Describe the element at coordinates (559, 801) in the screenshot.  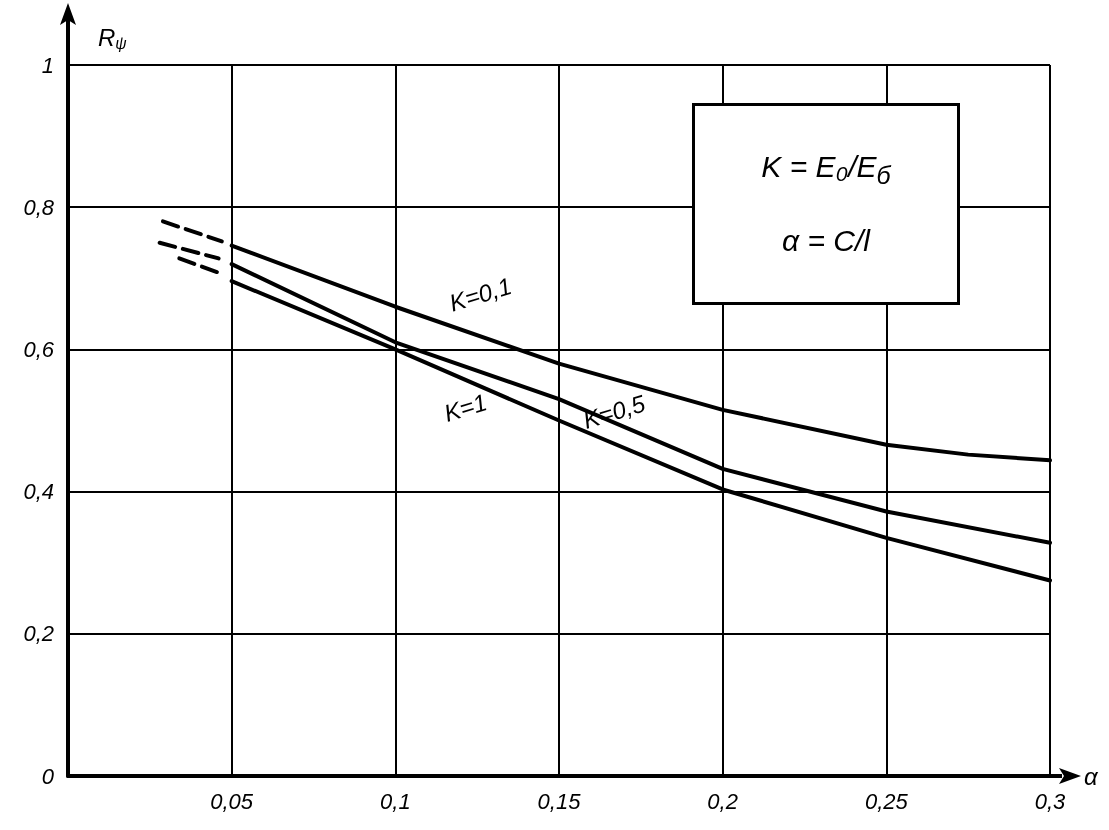
I see `x-tick-label: 0,15` at that location.